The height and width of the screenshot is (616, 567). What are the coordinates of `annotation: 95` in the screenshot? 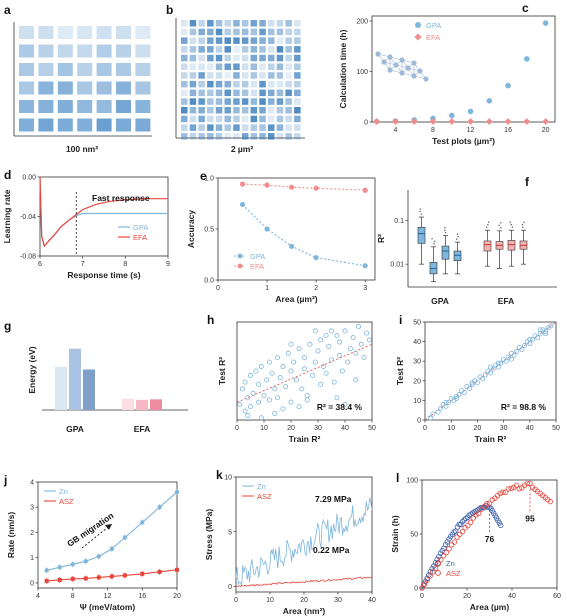 It's located at (530, 518).